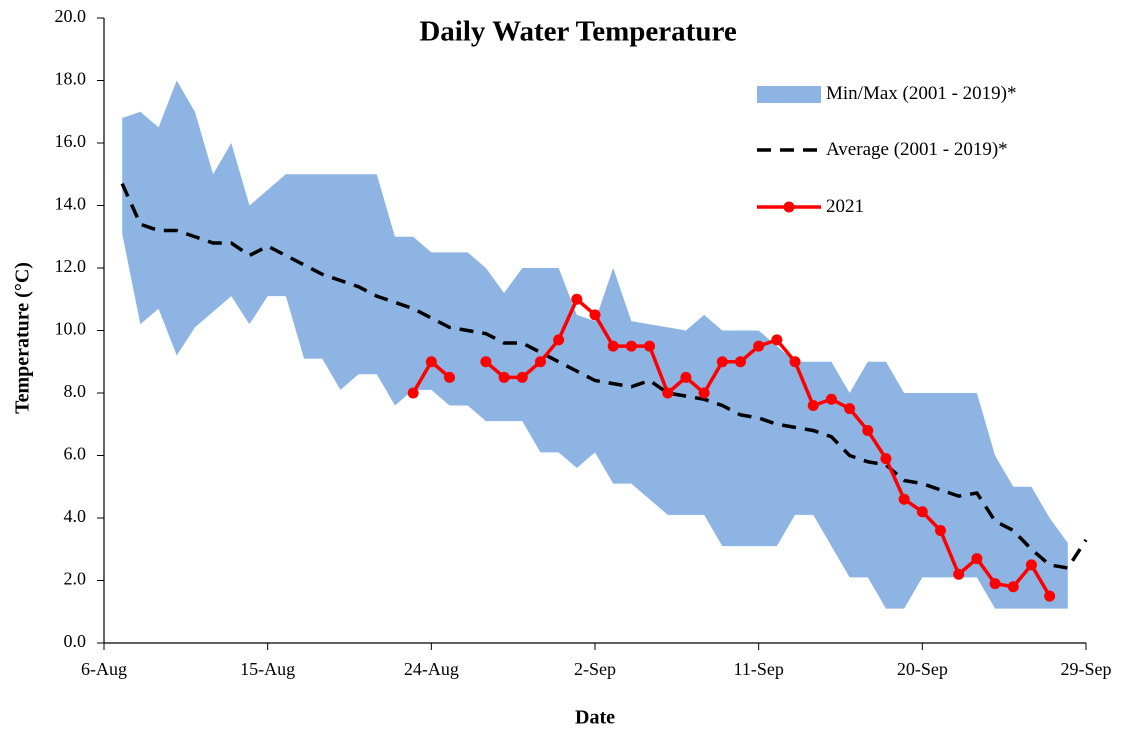 This screenshot has height=729, width=1121. Describe the element at coordinates (75, 579) in the screenshot. I see `y-tick-label: 2.0` at that location.